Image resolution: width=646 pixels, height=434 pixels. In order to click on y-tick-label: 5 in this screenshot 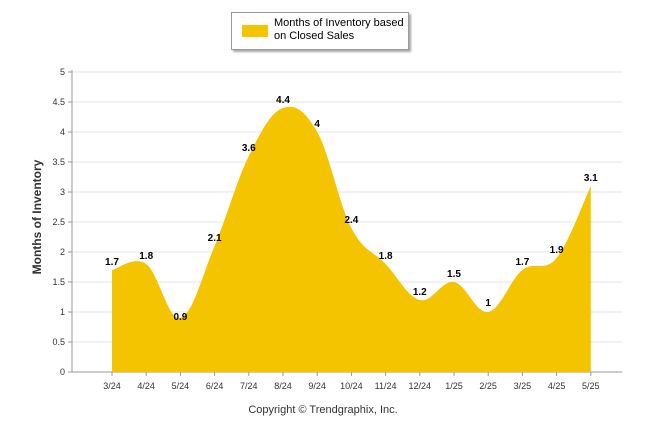, I will do `click(62, 72)`.